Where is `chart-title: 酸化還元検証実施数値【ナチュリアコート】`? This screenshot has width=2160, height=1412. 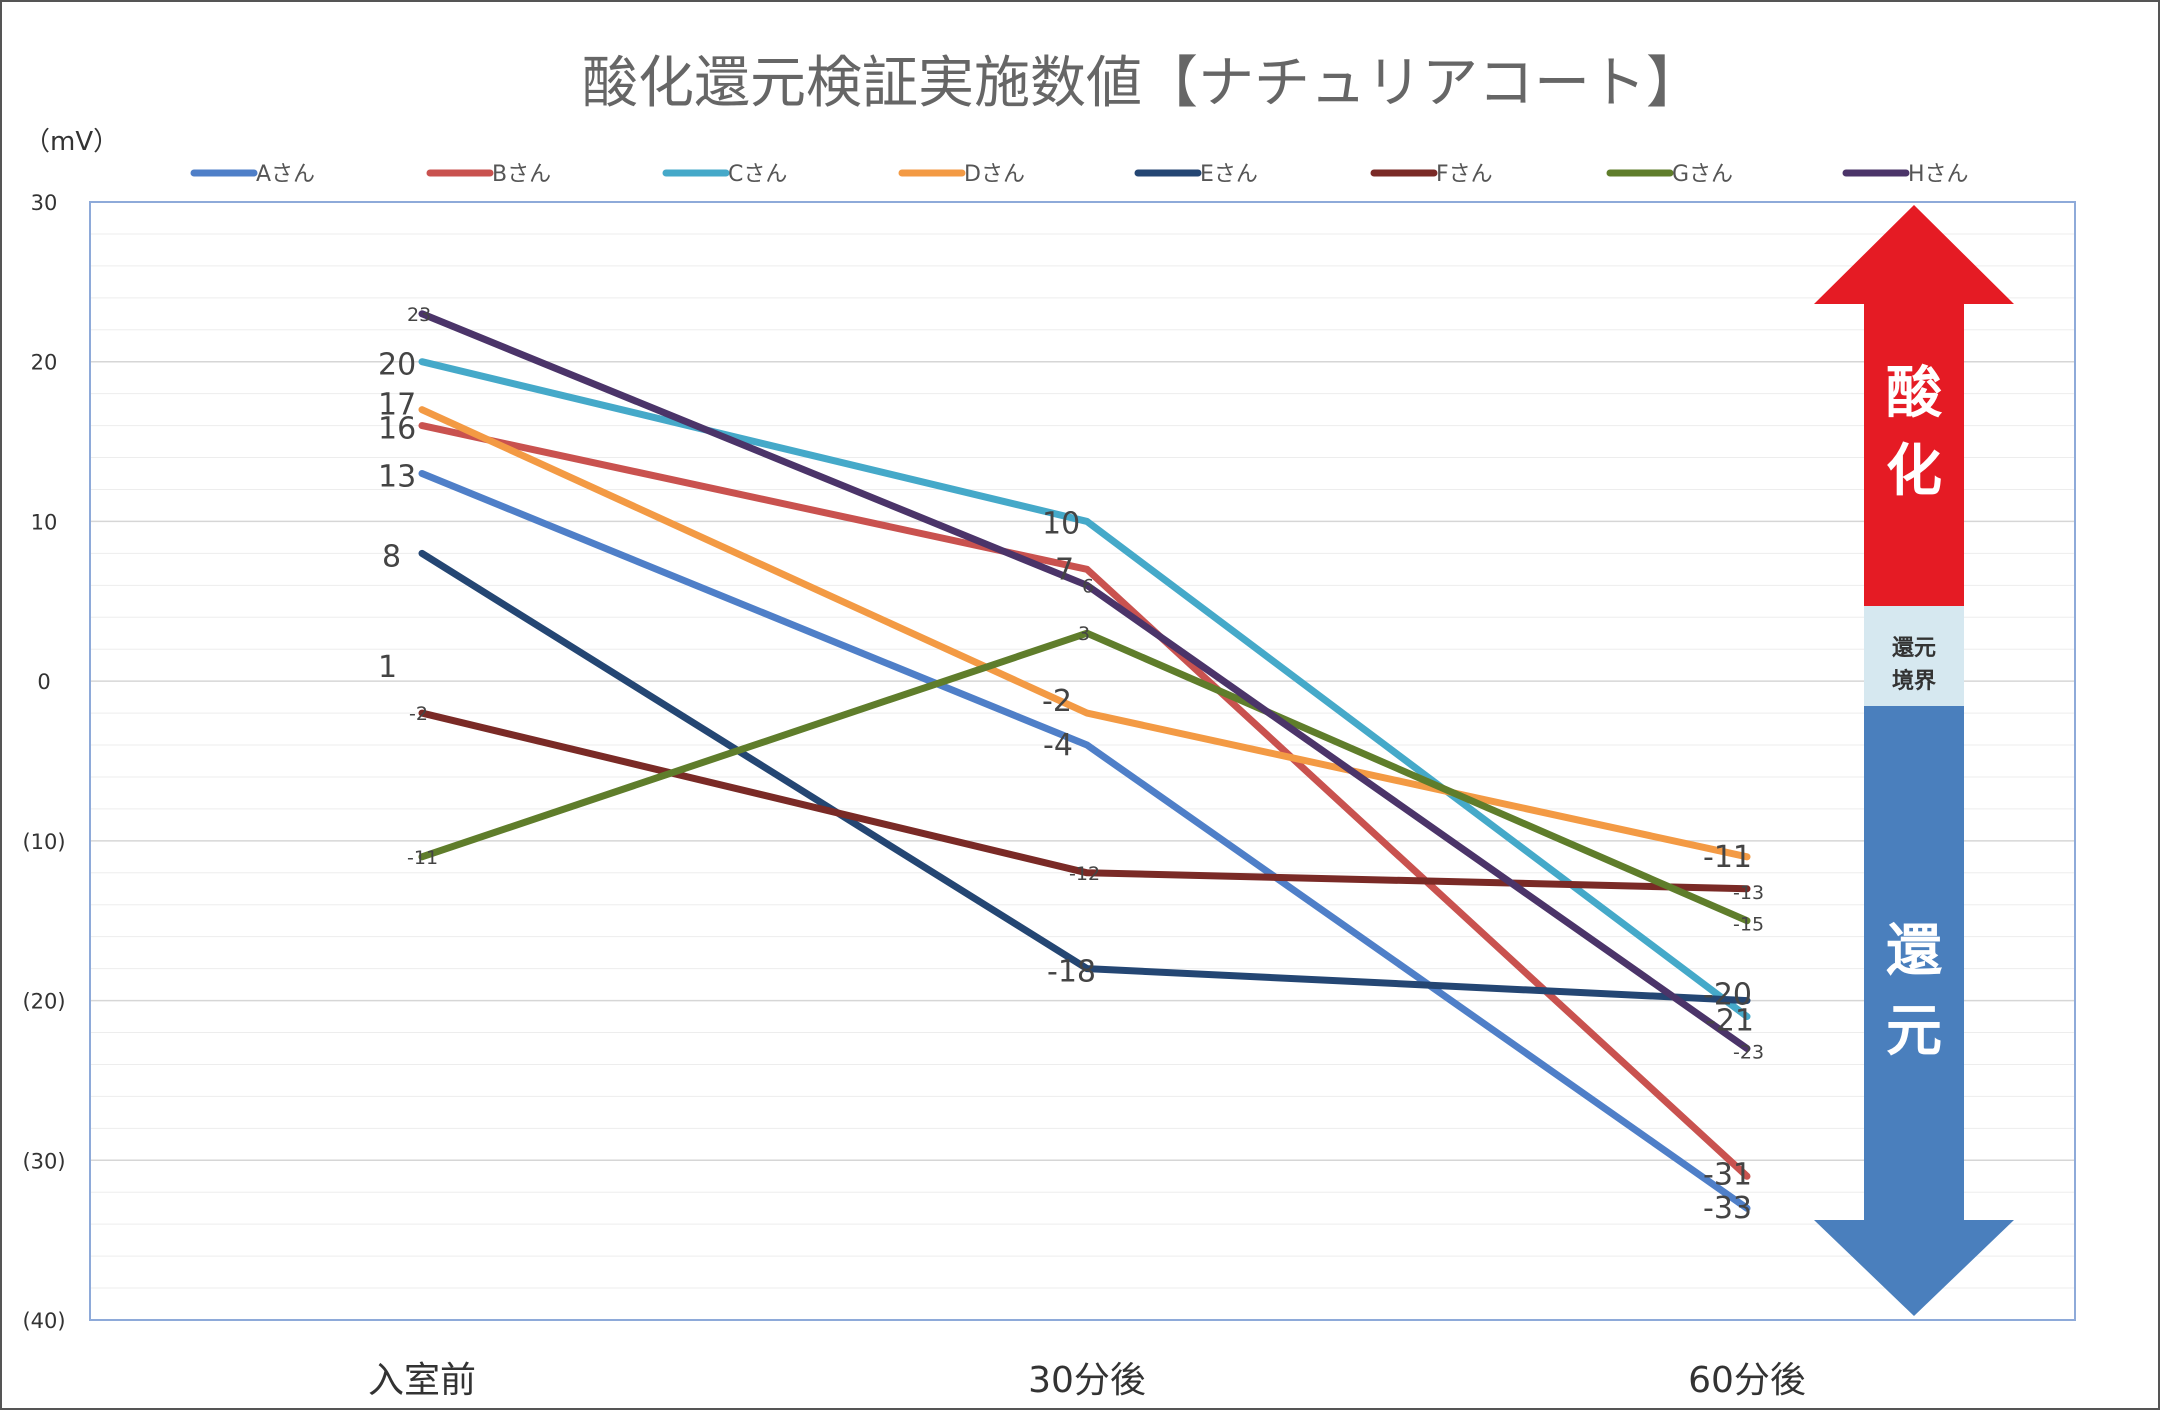 chart-title: 酸化還元検証実施数値【ナチュリアコート】 is located at coordinates (1142, 83).